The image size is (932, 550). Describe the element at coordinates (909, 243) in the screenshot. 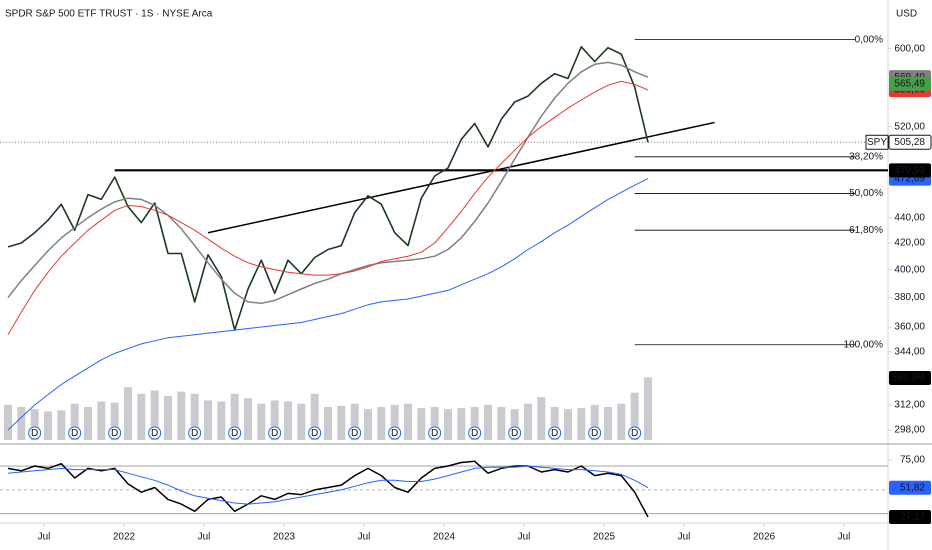

I see `y-tick-label: 420,00` at that location.